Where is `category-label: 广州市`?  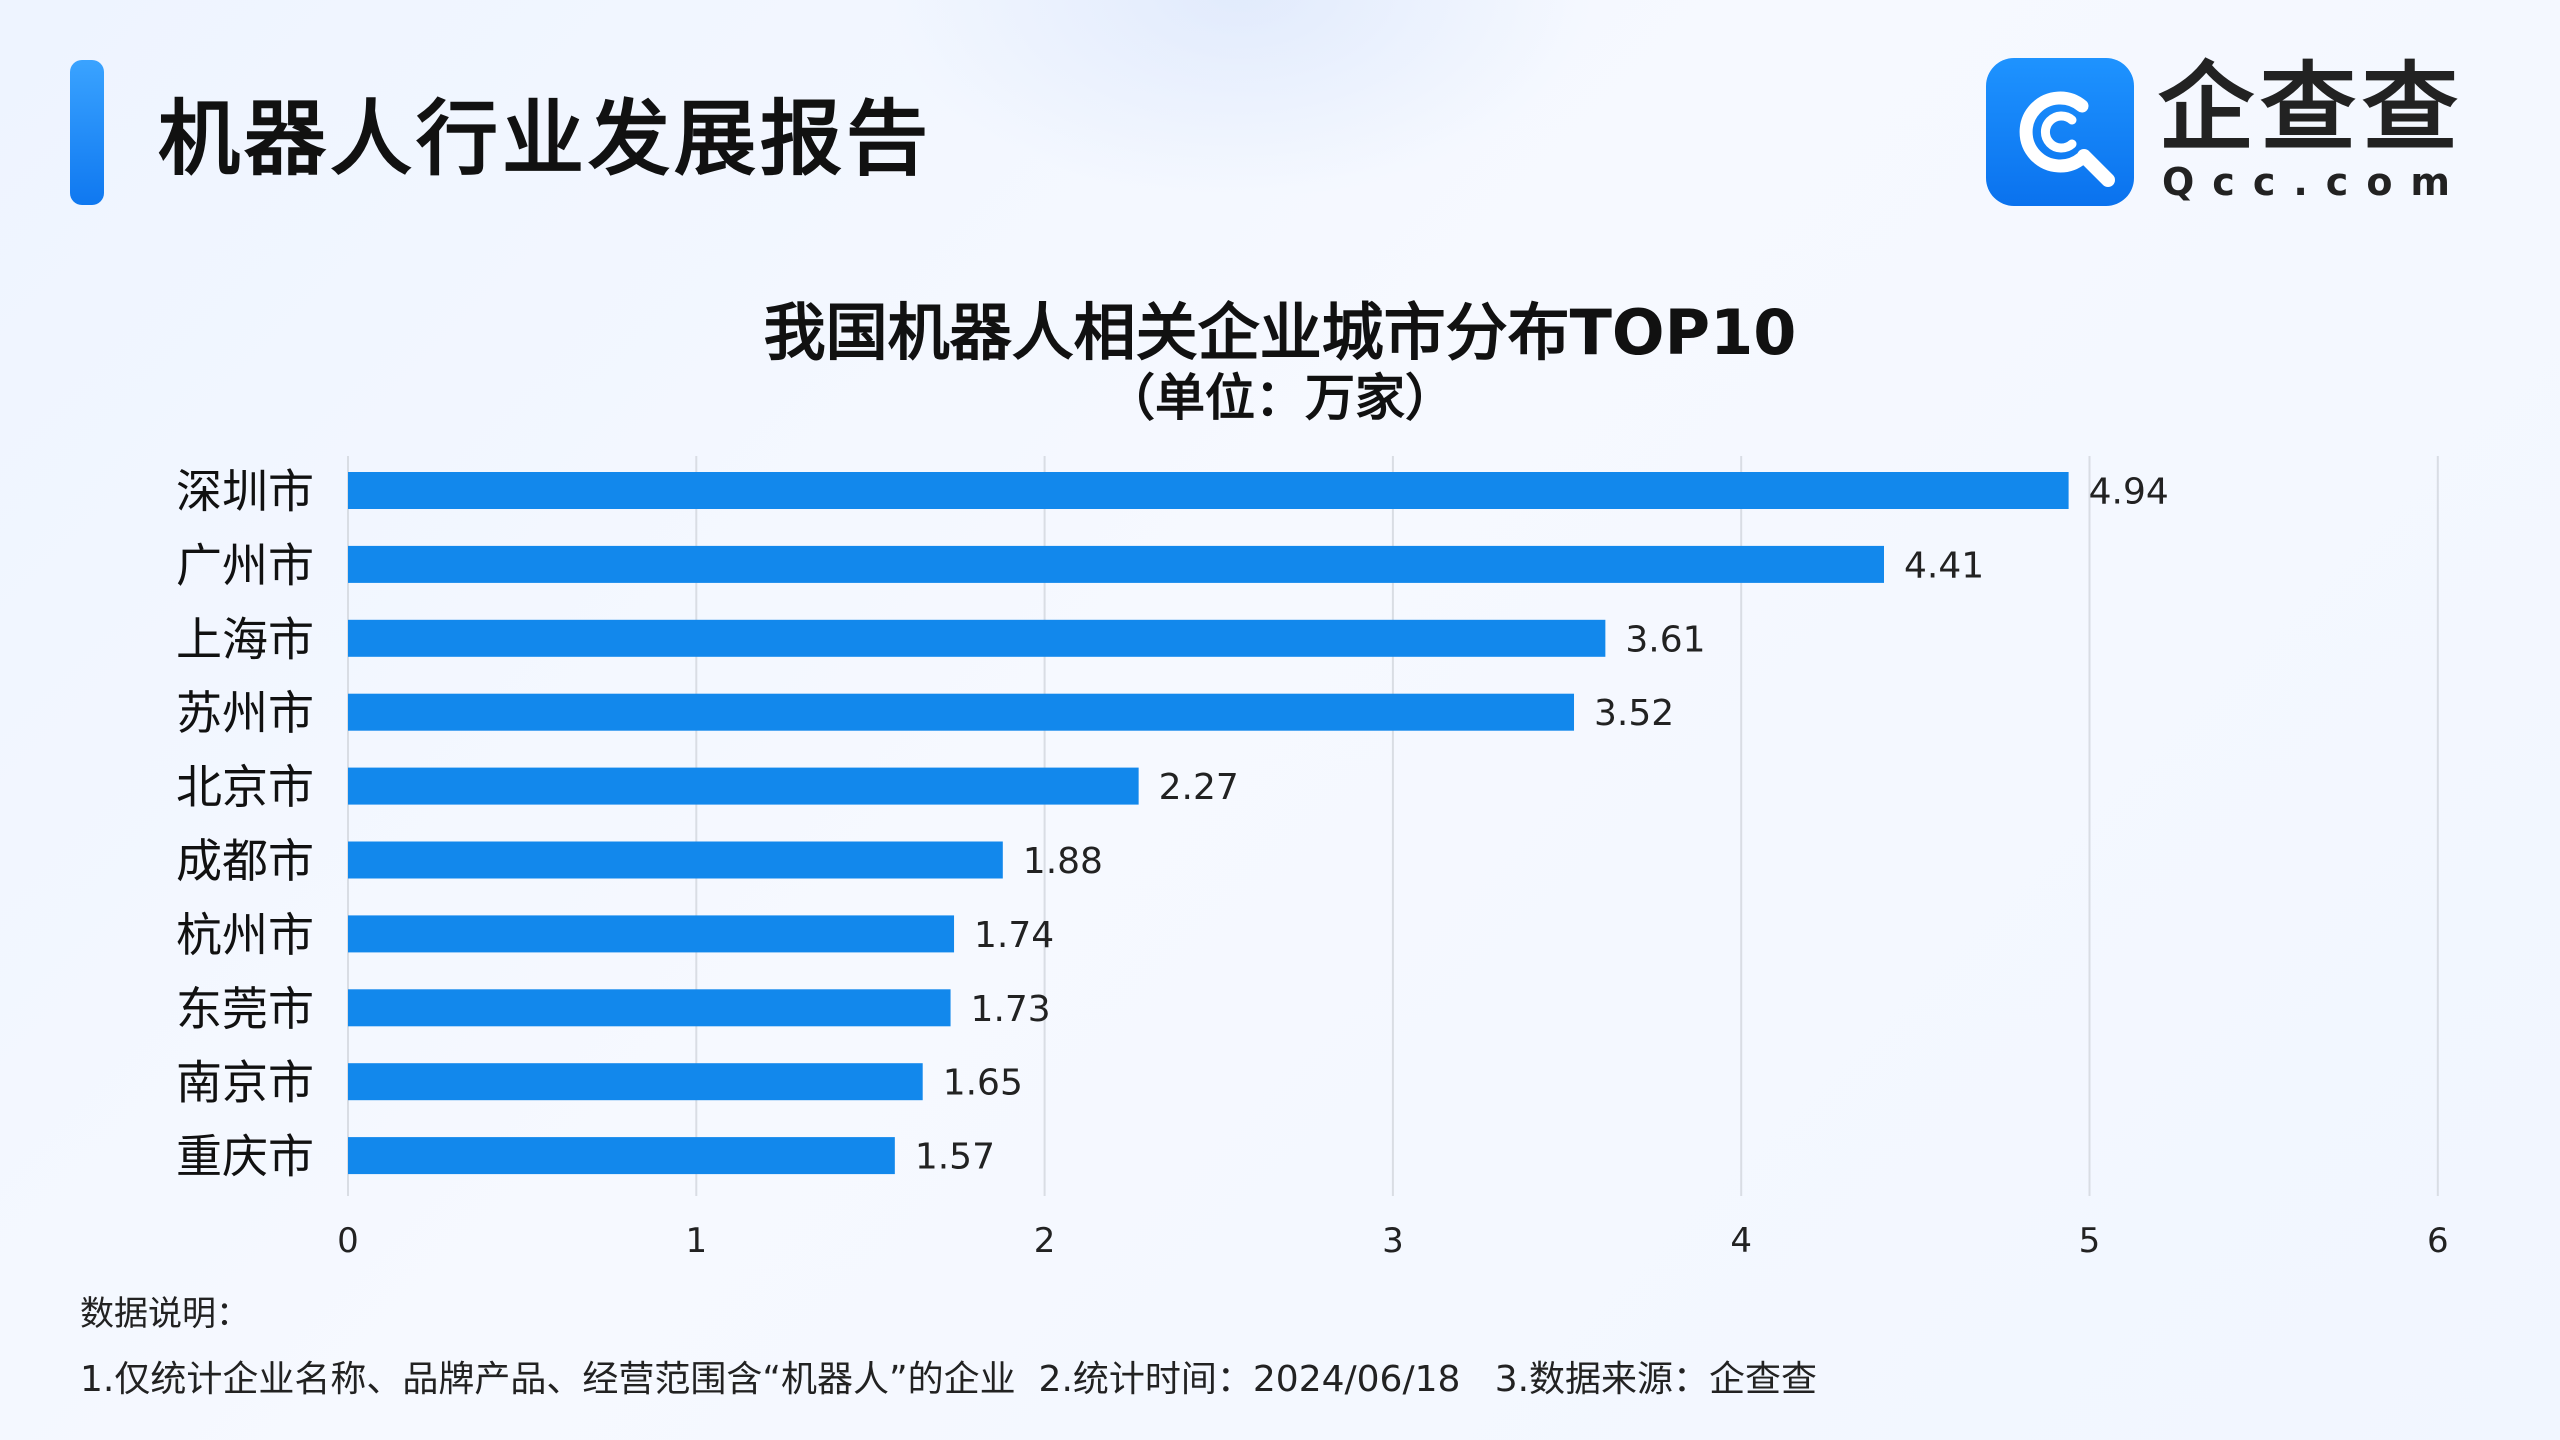
category-label: 广州市 is located at coordinates (245, 565).